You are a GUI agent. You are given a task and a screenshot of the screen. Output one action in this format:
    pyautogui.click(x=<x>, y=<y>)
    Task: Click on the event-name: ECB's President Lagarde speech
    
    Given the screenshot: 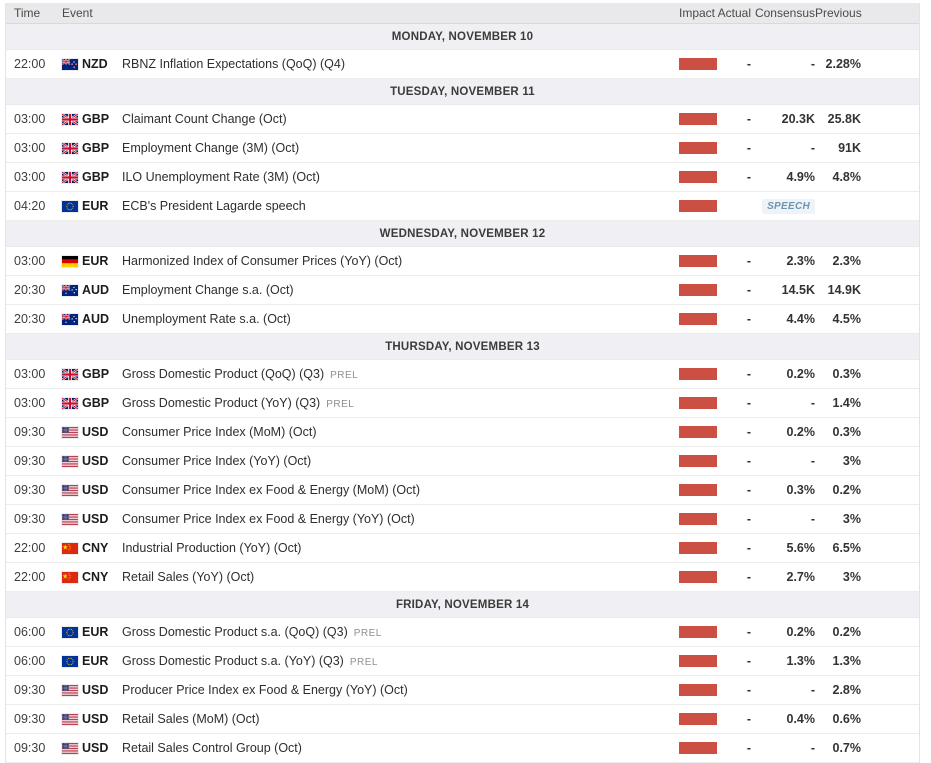 What is the action you would take?
    pyautogui.click(x=214, y=206)
    